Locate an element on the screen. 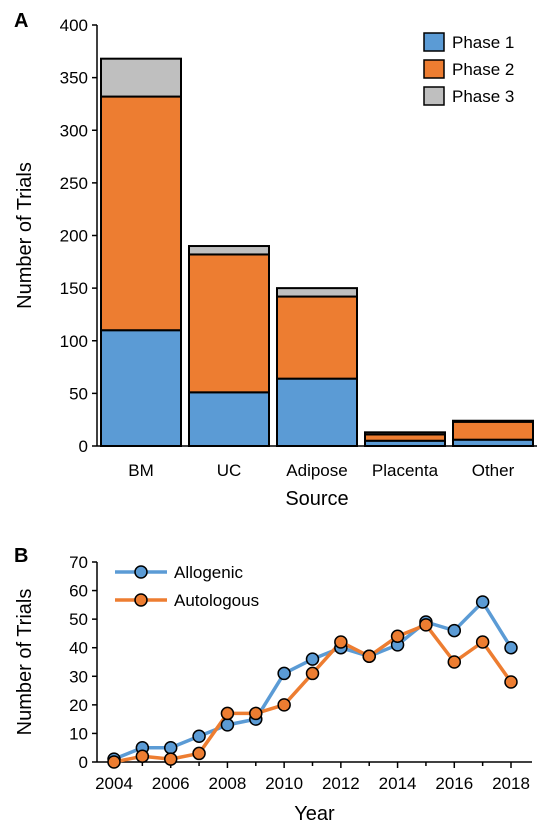 The height and width of the screenshot is (828, 545). y-tick-label: 150 is located at coordinates (74, 288).